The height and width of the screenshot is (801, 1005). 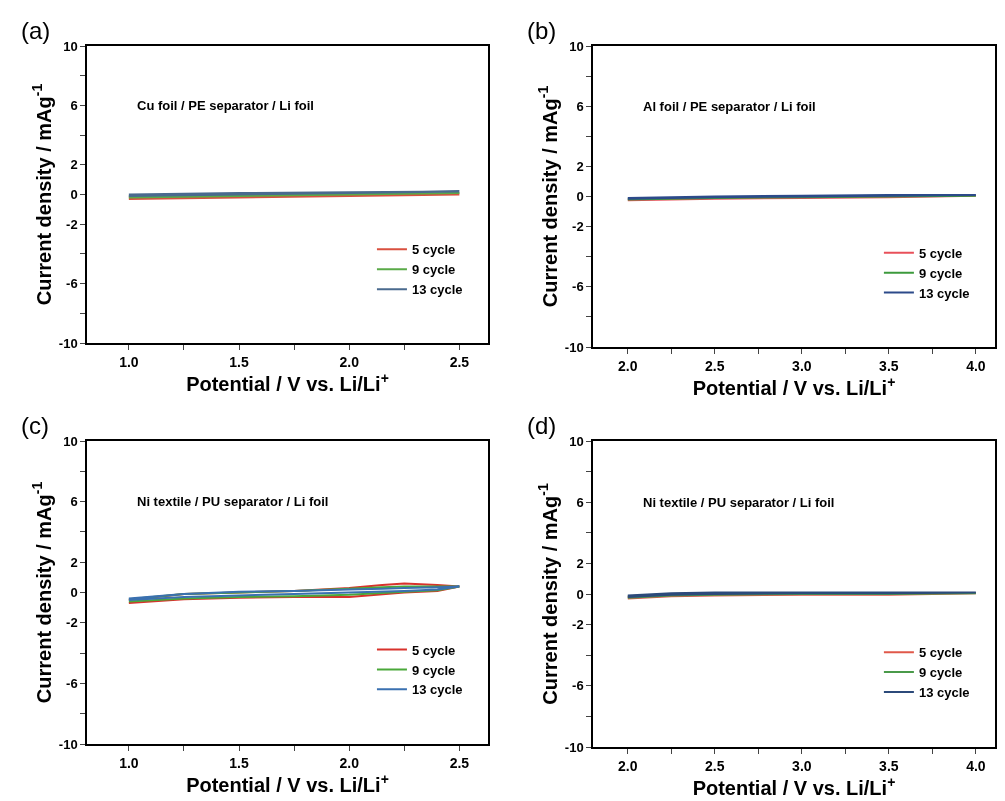 What do you see at coordinates (729, 106) in the screenshot?
I see `annotation: Al foil / PE separator / Li foil` at bounding box center [729, 106].